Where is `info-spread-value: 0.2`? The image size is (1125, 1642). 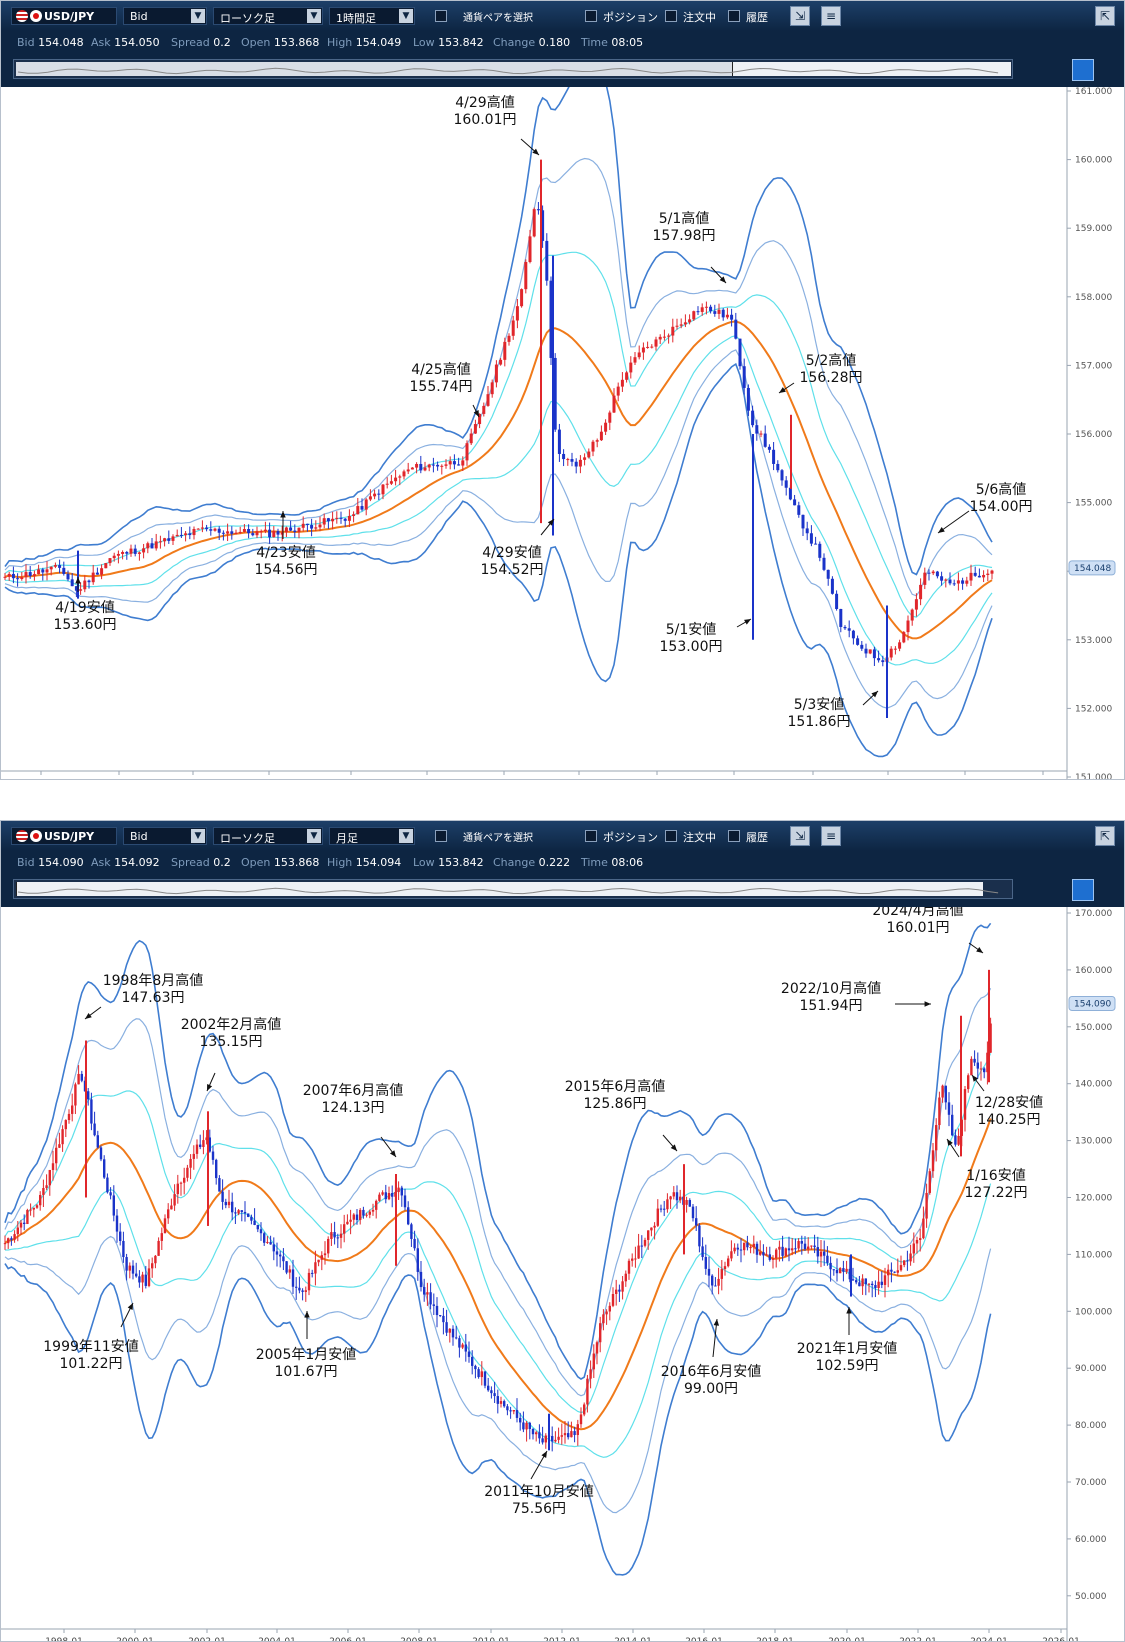 info-spread-value: 0.2 is located at coordinates (222, 862).